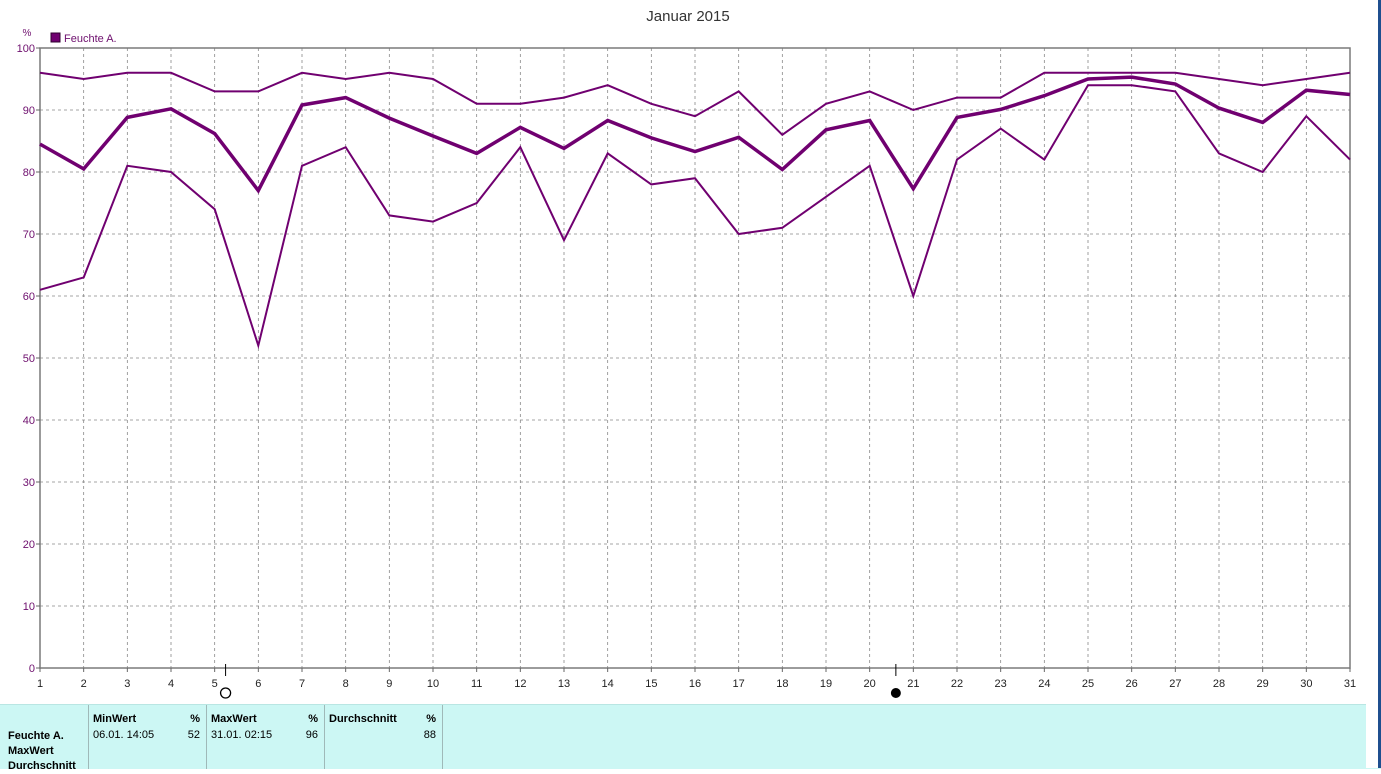  I want to click on y-tick-label: 10, so click(29, 607).